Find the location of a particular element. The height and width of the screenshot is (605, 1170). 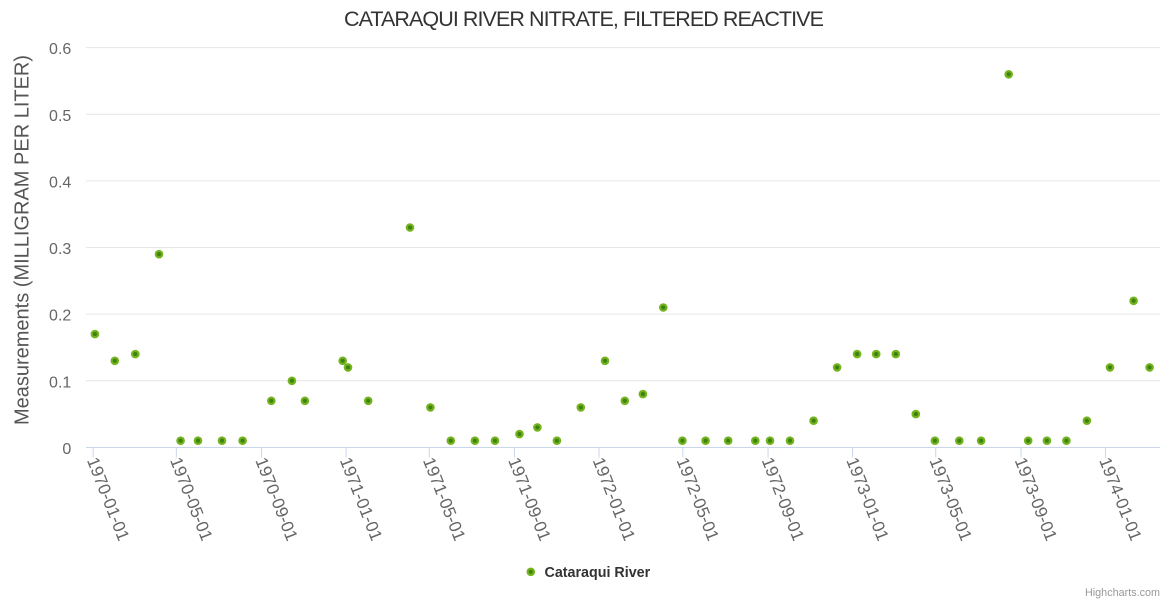

svg-text:Measurements (MILLIGRAM PER LI: Measurements (MILLIGRAM PER LITER) is located at coordinates (23, 240).